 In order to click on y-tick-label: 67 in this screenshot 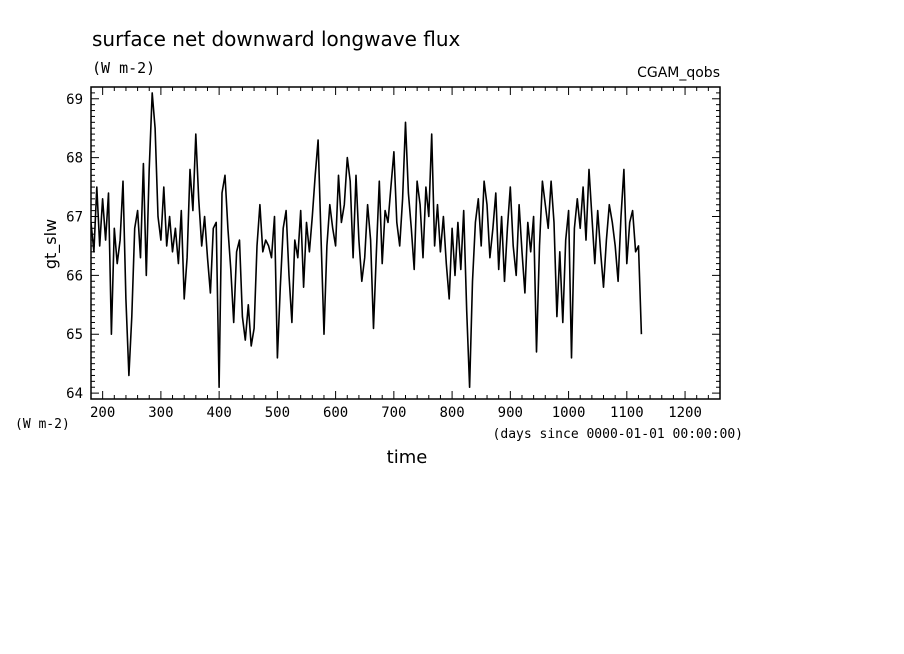, I will do `click(74, 218)`.